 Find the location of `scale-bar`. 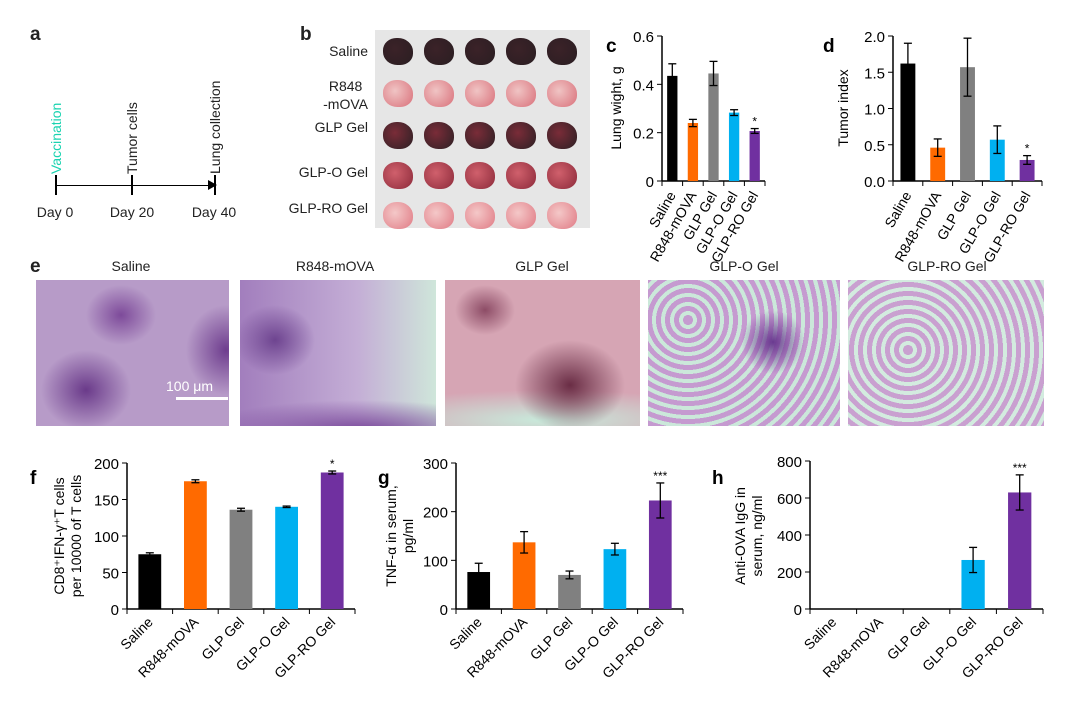

scale-bar is located at coordinates (202, 398).